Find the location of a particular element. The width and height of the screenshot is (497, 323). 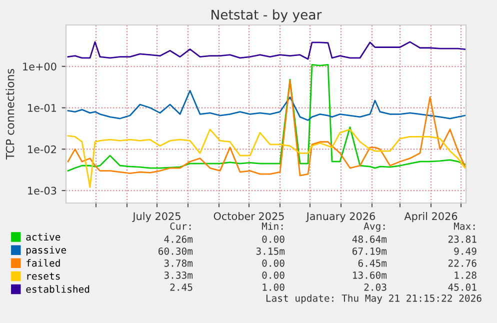

text: 67.19m is located at coordinates (369, 251).